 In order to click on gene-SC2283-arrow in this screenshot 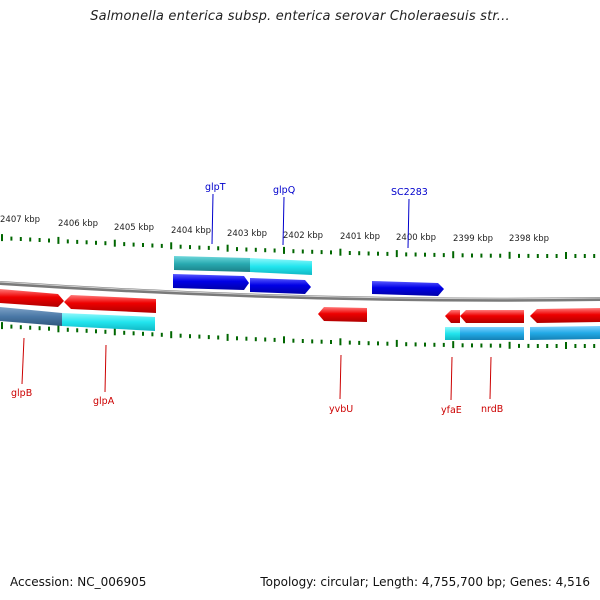, I will do `click(408, 288)`.